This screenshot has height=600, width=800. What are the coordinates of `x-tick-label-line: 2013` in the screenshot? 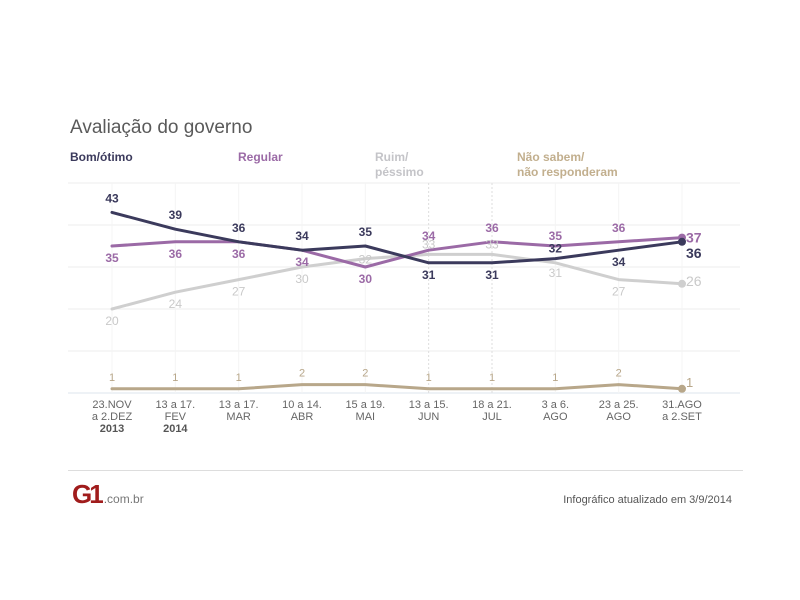 It's located at (112, 429).